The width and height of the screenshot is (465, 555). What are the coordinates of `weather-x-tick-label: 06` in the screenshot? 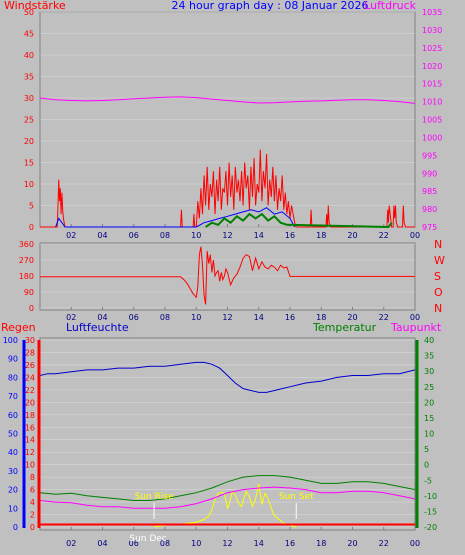 It's located at (134, 543).